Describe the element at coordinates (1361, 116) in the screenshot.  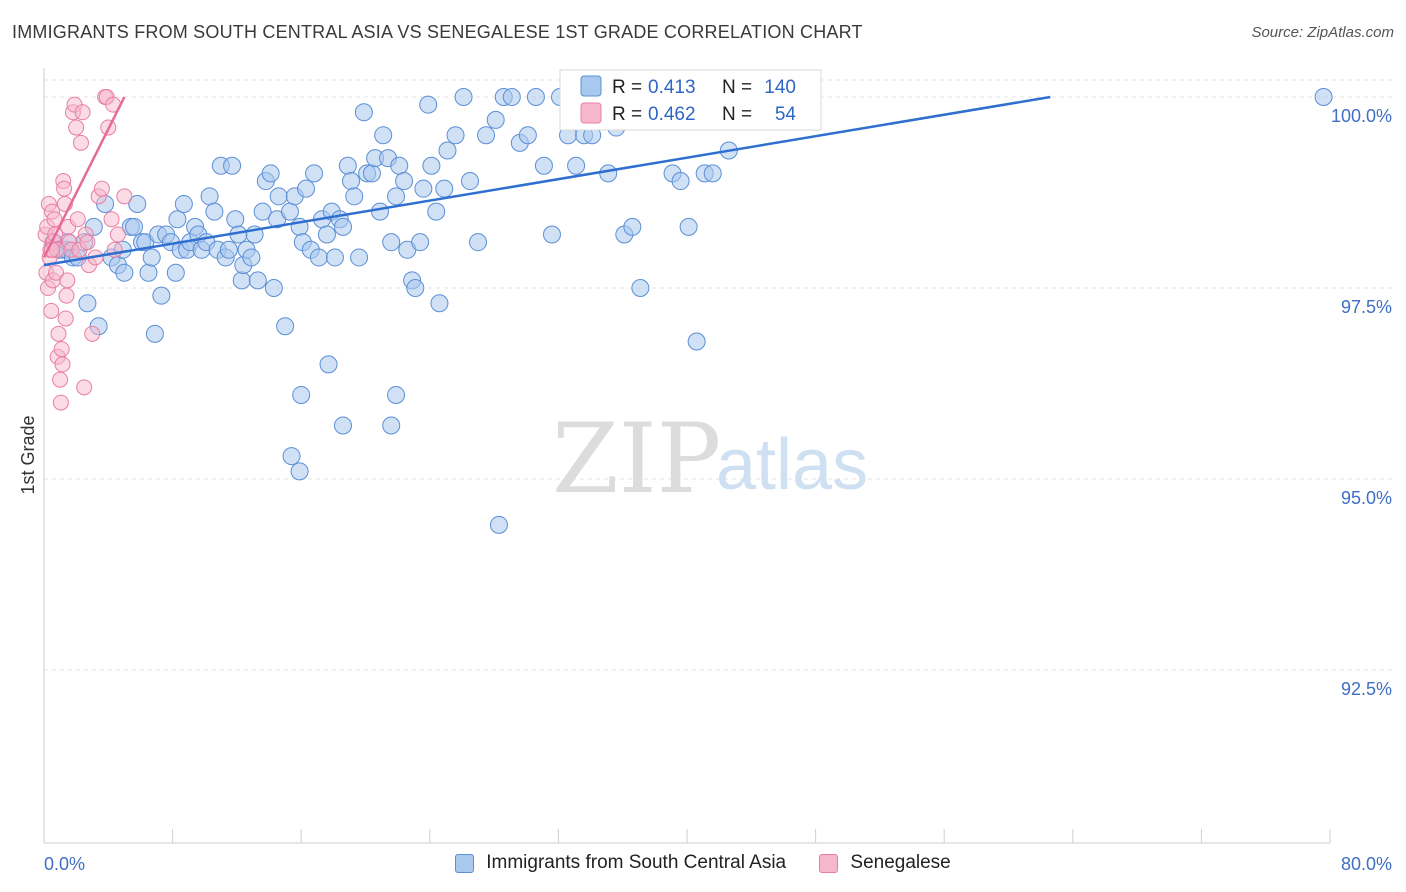
I see `y-tick-label: 100.0%` at that location.